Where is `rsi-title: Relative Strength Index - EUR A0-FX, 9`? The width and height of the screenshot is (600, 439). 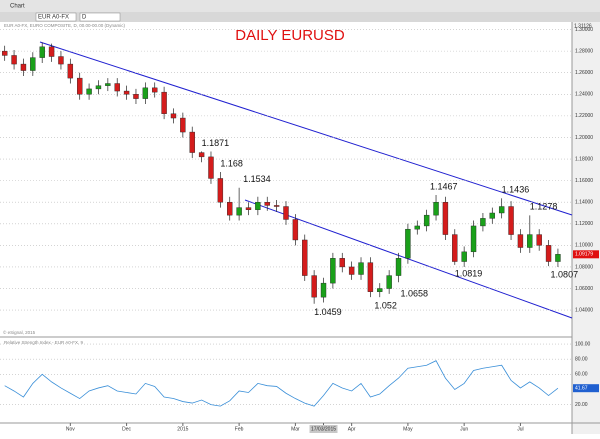
rsi-title: Relative Strength Index - EUR A0-FX, 9 is located at coordinates (44, 342).